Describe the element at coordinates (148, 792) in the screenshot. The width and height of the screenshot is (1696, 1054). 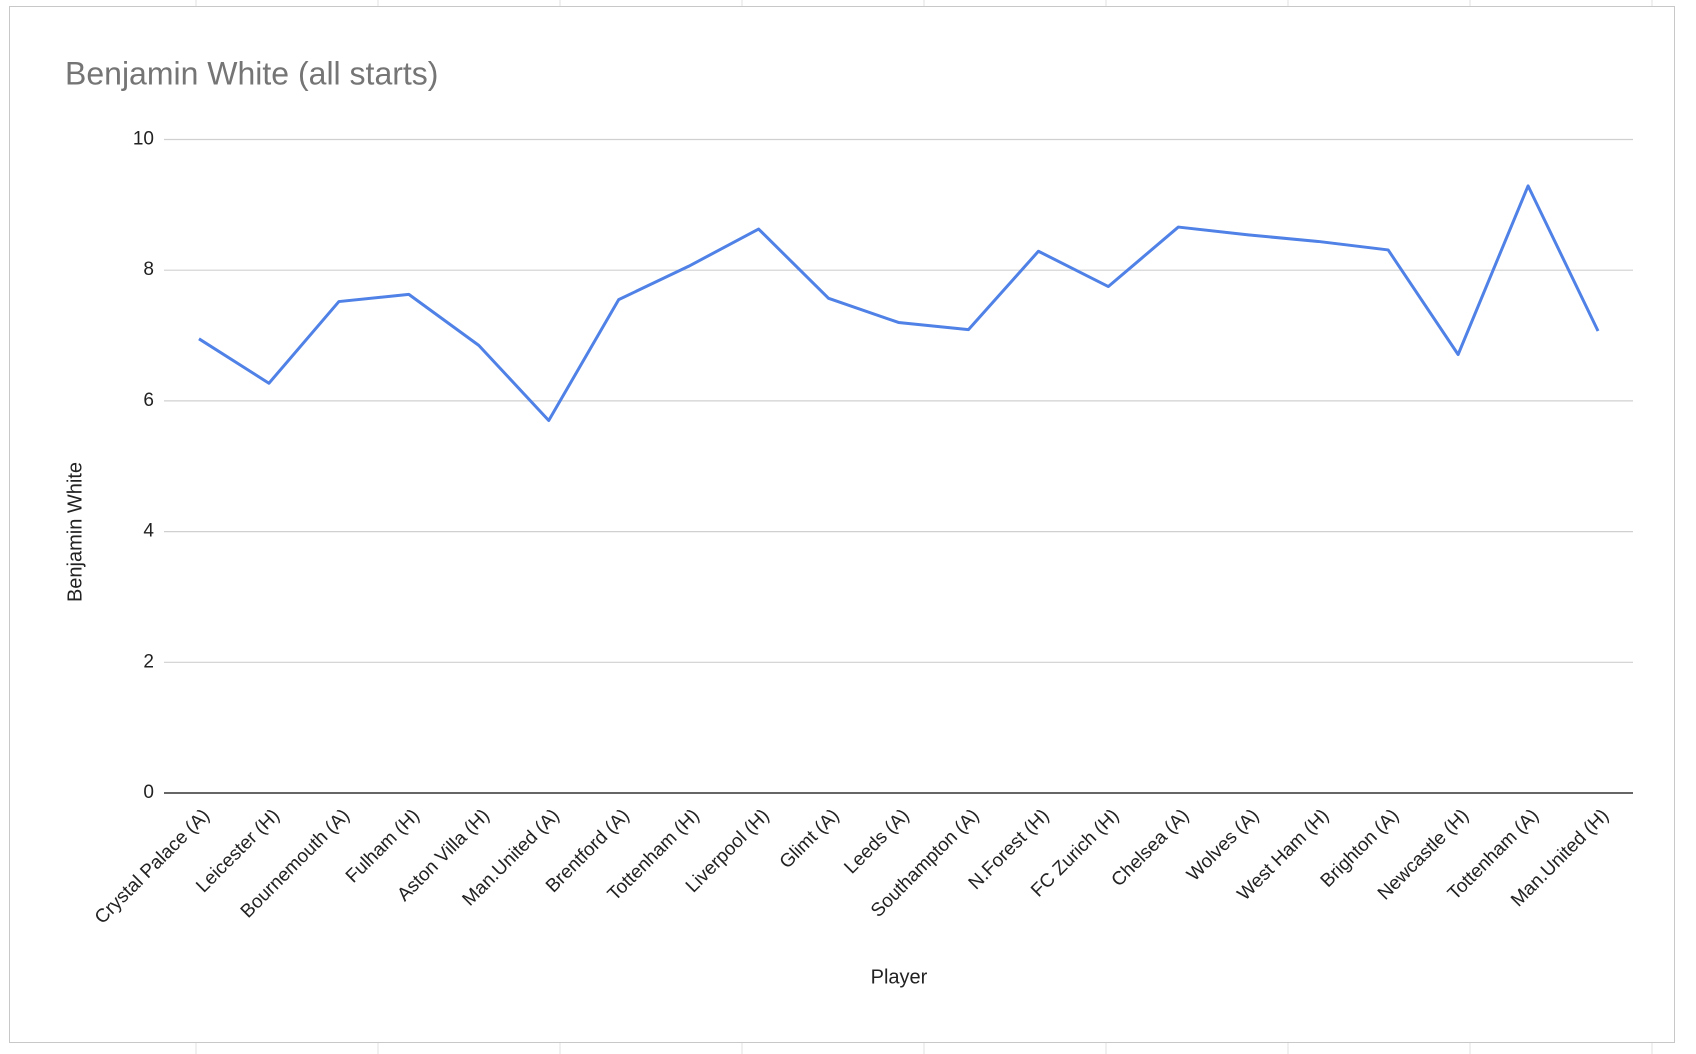
I see `y-tick-label: 0` at that location.